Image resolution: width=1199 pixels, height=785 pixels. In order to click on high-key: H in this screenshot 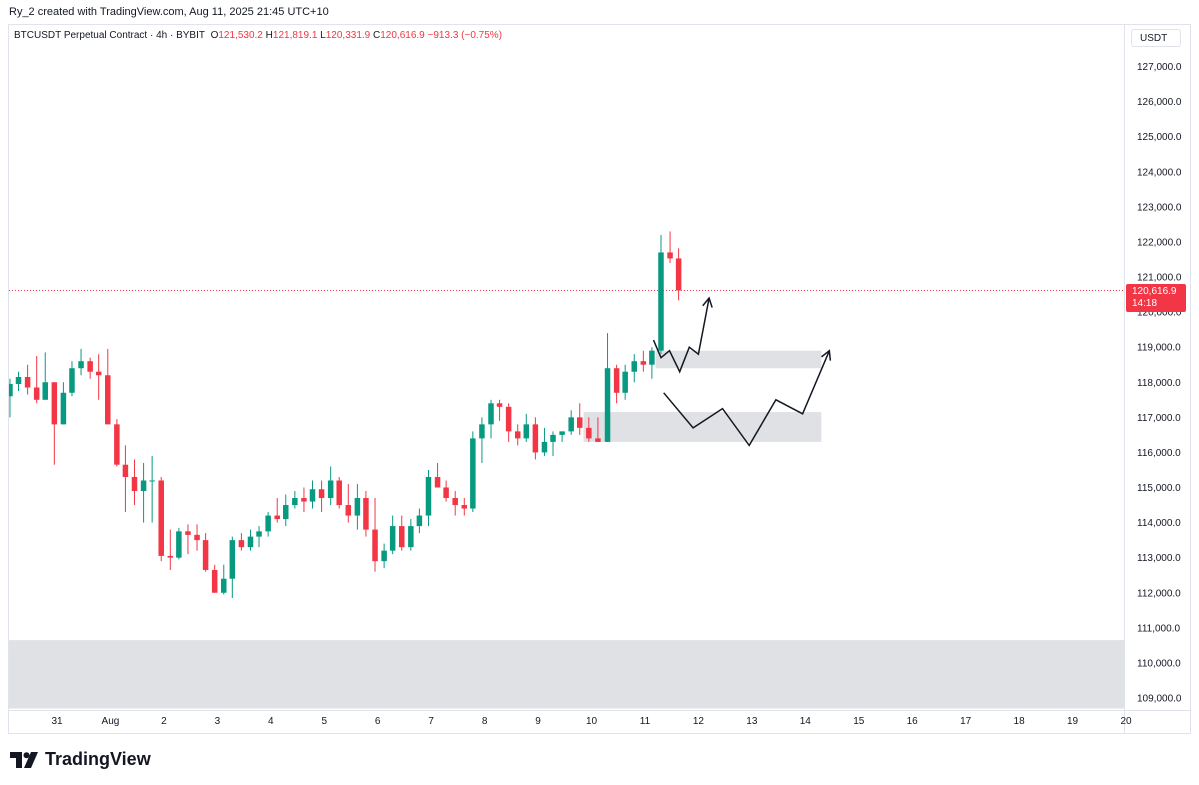, I will do `click(269, 35)`.